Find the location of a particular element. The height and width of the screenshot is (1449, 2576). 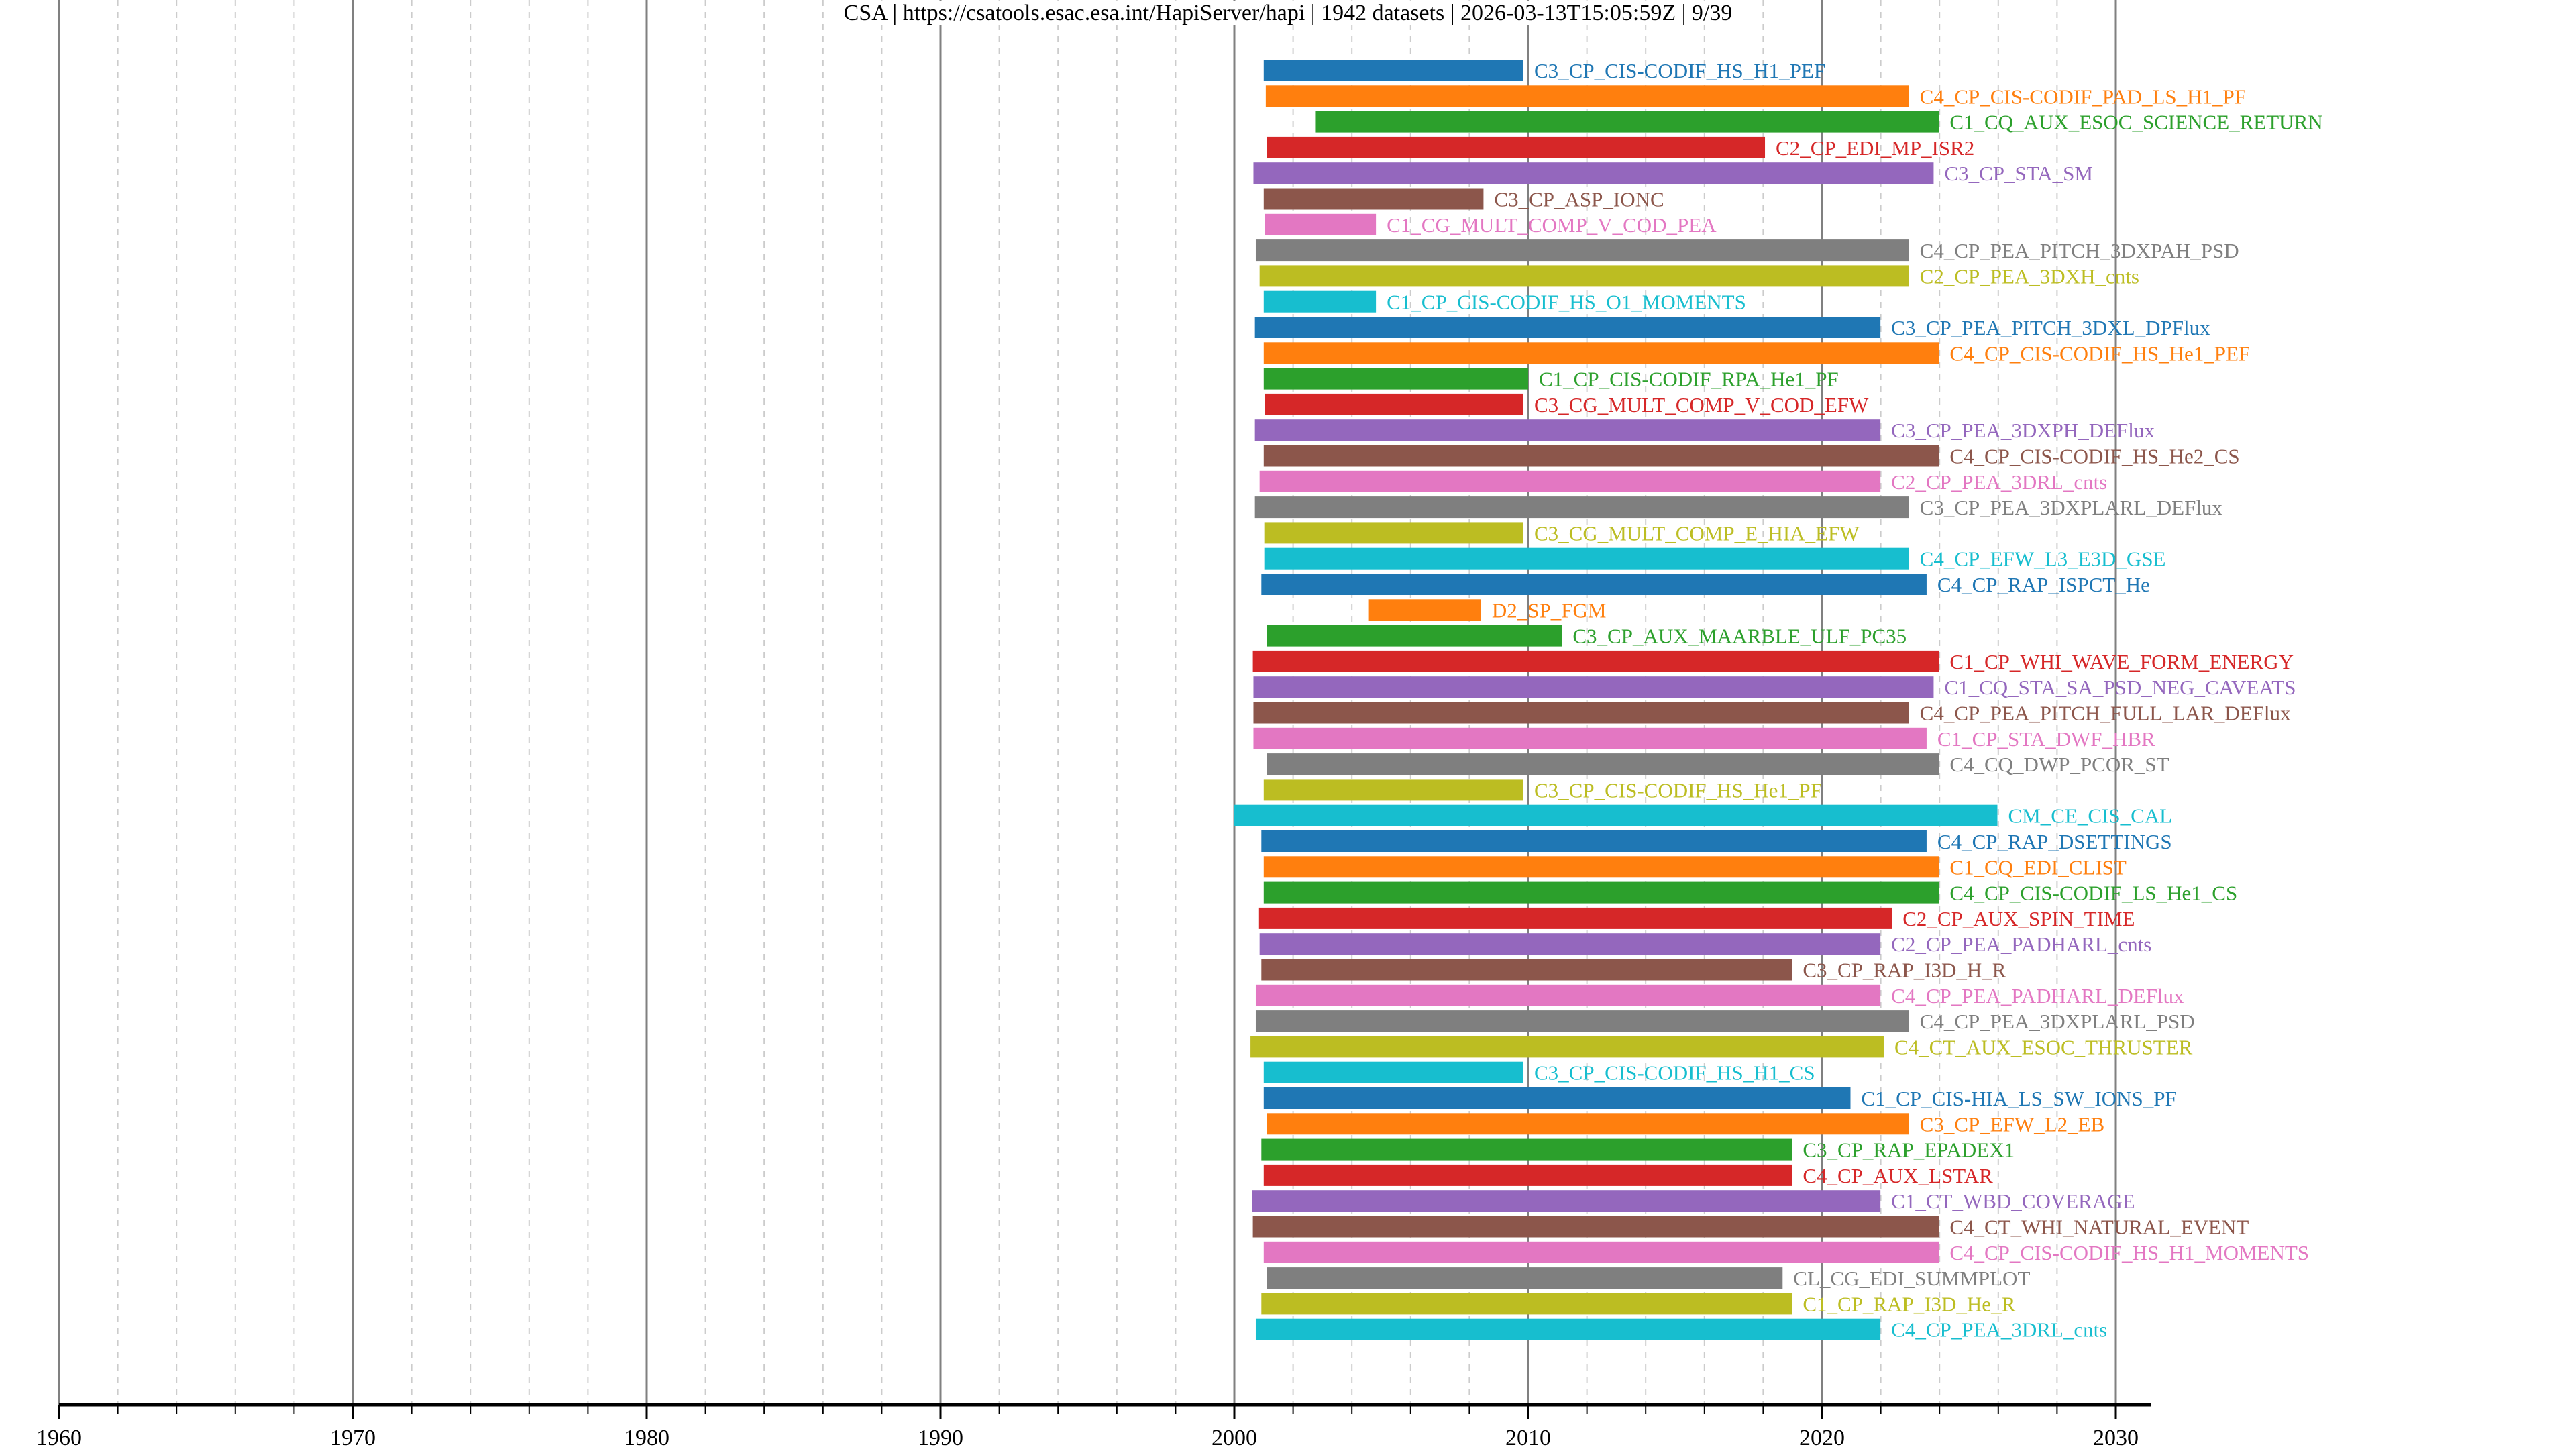

dataset-label: C4_CP_CIS-CODIF_LS_He1_CS is located at coordinates (2093, 893).